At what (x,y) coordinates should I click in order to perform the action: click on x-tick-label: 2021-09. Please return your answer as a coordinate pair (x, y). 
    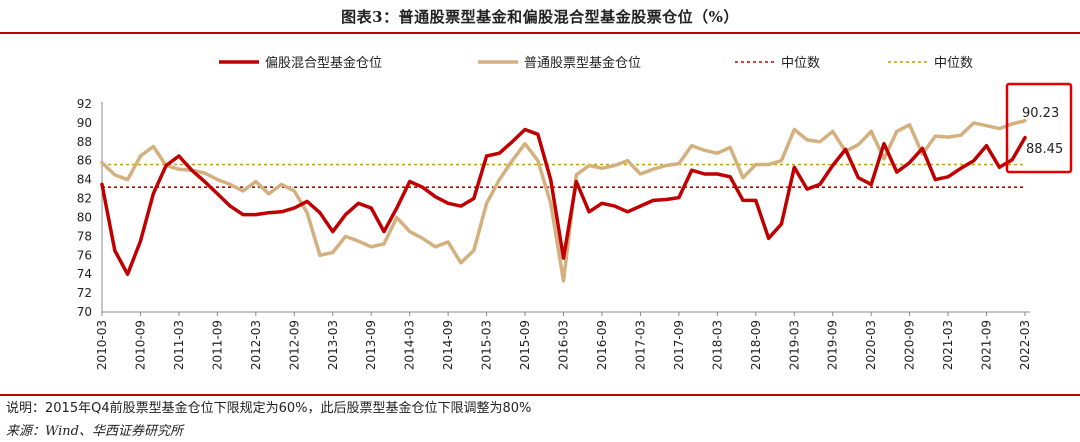
    Looking at the image, I should click on (987, 345).